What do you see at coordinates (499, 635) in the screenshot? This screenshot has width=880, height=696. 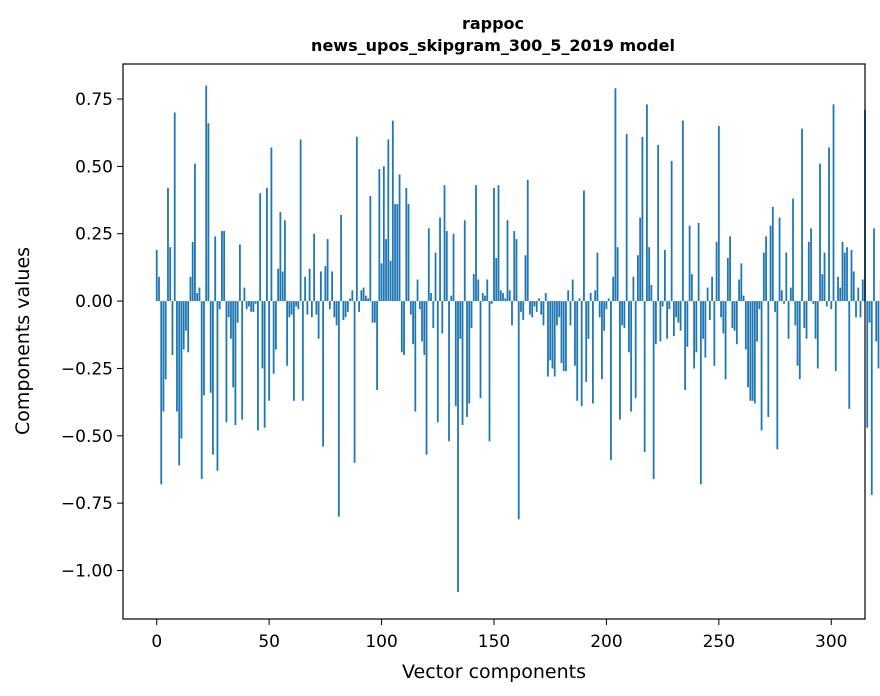 I see `x-axis-ticks: 0 50 100 150 200 250 300` at bounding box center [499, 635].